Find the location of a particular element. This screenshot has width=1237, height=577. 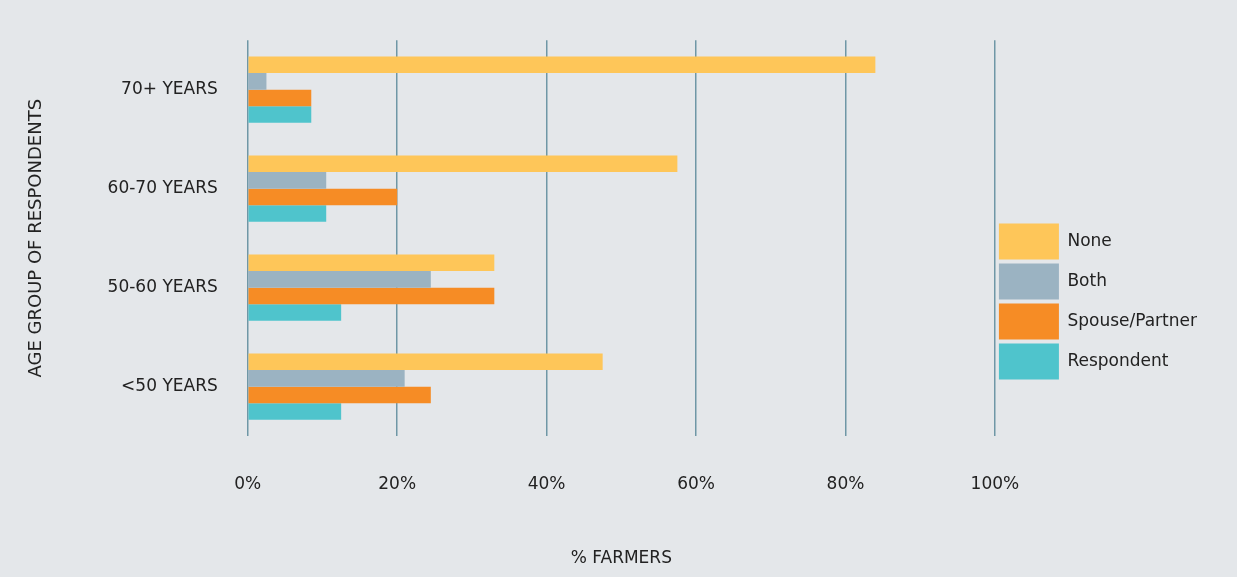

x-axis-title: % FARMERS is located at coordinates (621, 557).